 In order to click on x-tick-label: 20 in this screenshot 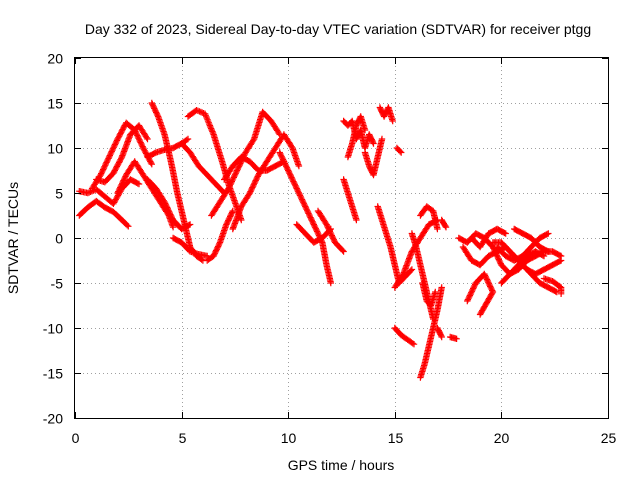, I will do `click(502, 438)`.